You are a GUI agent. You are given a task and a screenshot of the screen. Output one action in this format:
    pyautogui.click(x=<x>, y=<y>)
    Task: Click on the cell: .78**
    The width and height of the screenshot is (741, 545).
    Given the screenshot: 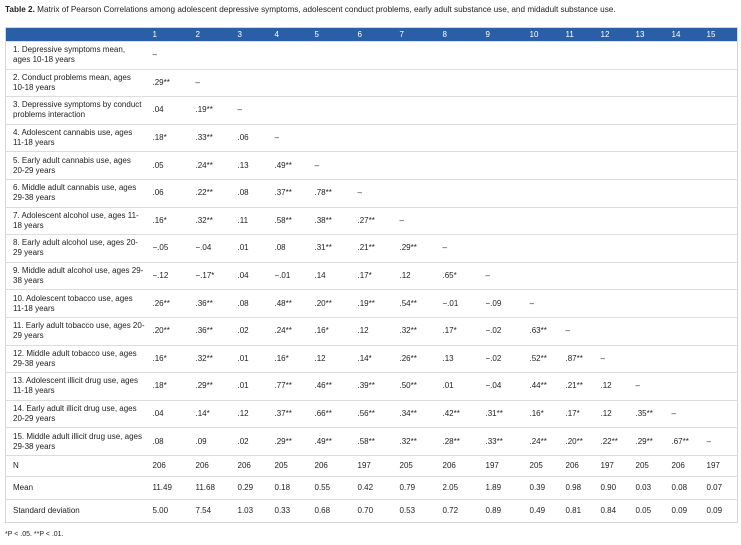 What is the action you would take?
    pyautogui.click(x=332, y=193)
    